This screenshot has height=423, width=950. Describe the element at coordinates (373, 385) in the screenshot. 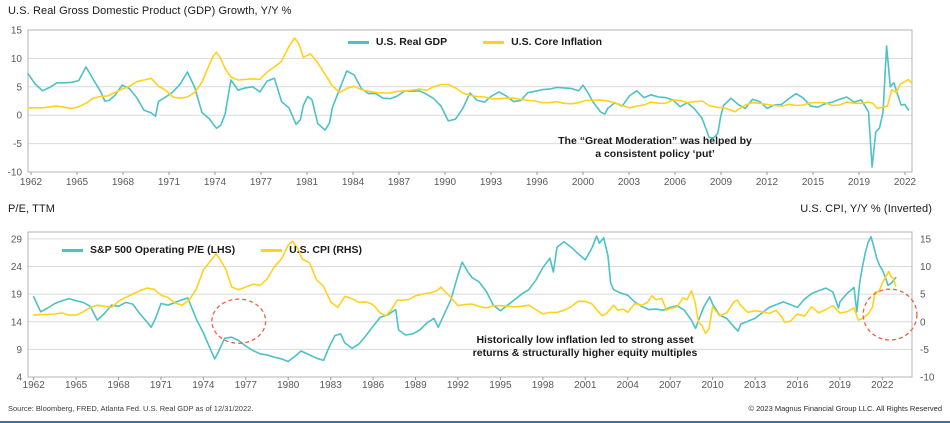

I see `svg-text: 1986` at that location.